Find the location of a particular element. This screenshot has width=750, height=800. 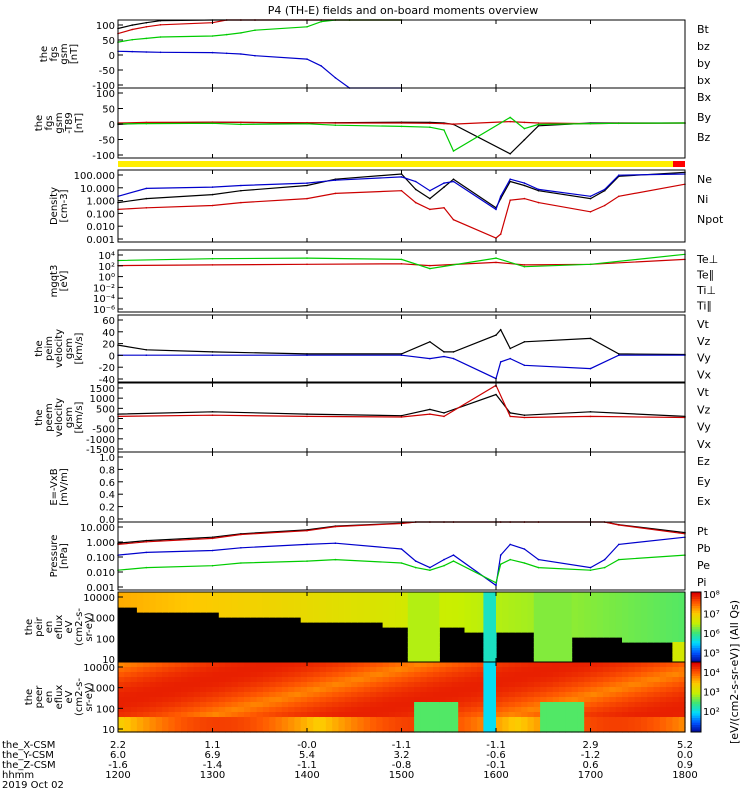

mom_temp-ytick-label: 10² is located at coordinates (106, 267).